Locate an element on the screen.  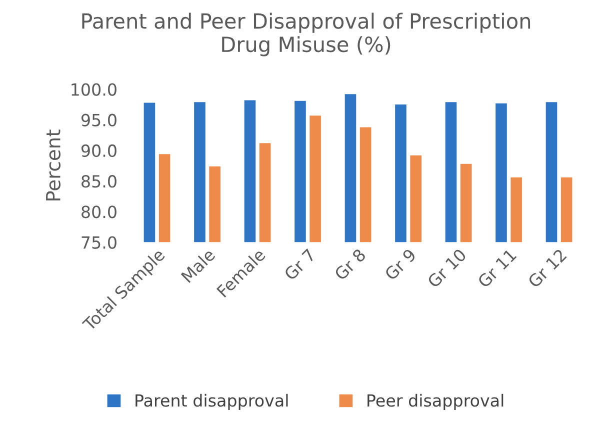
y-tick-label: 90.0 is located at coordinates (98, 151).